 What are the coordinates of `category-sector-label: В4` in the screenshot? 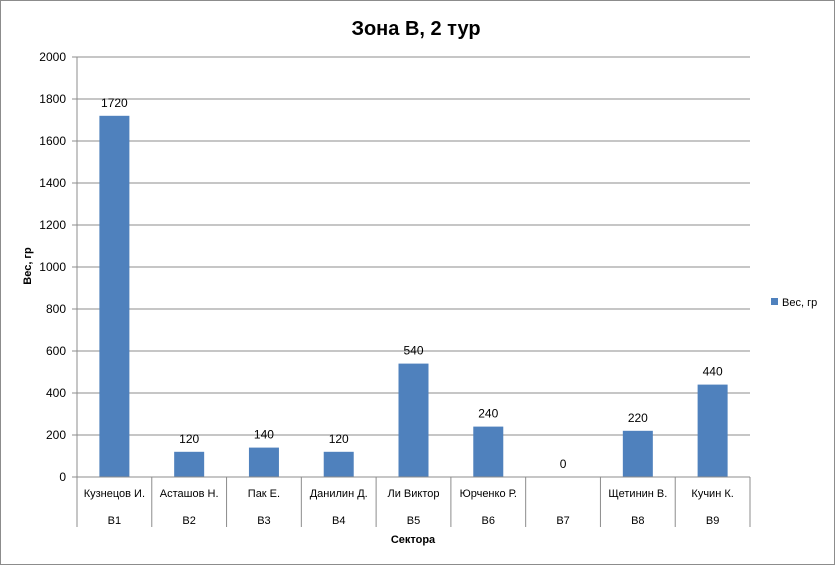 It's located at (338, 521).